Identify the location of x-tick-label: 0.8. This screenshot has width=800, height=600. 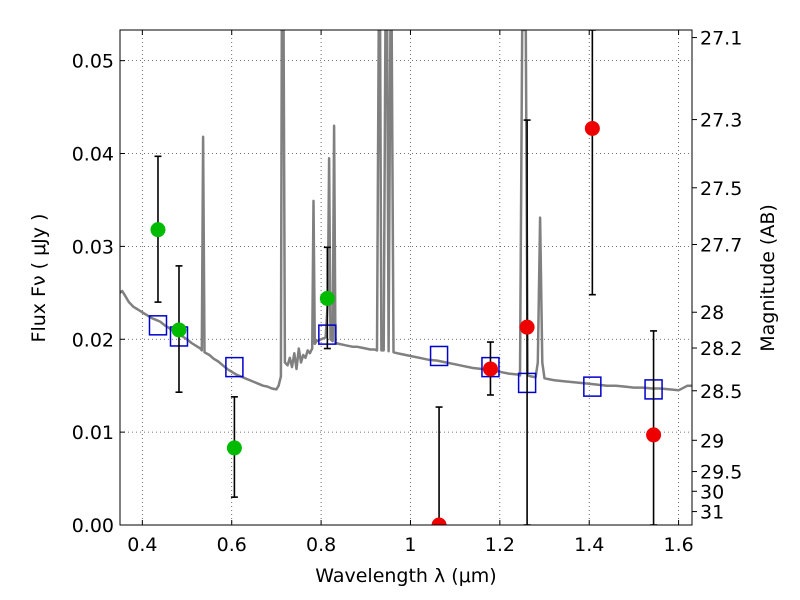
(321, 545).